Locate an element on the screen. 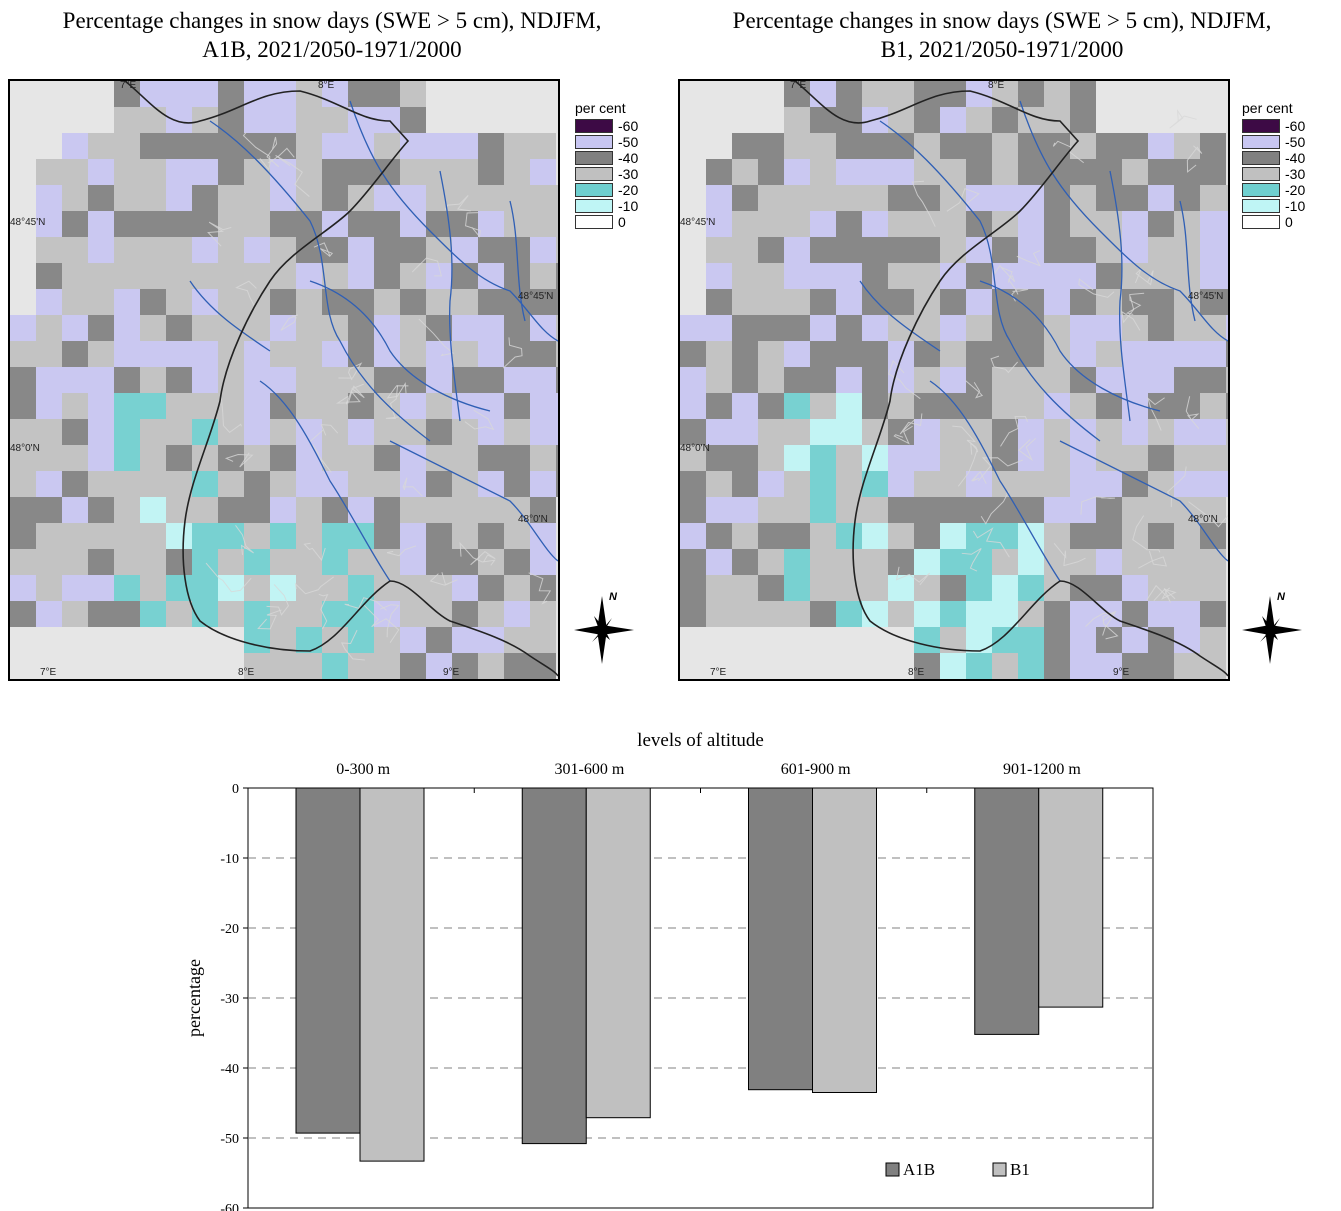 This screenshot has width=1341, height=1211. chart-title: levels of altitude is located at coordinates (700, 740).